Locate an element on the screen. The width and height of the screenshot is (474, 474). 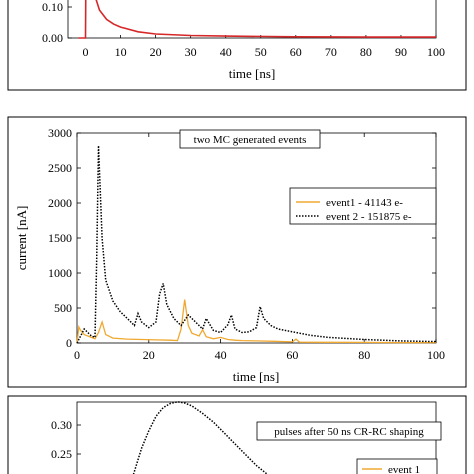
panel-2-legend-label-event1: event1 - 41143 e- is located at coordinates (364, 203).